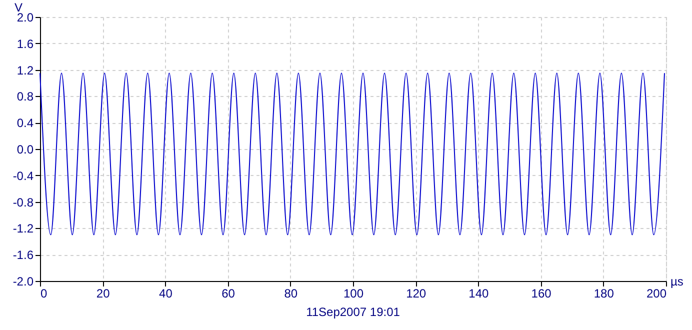 This screenshot has height=330, width=692. I want to click on x-tick-label: 80, so click(291, 293).